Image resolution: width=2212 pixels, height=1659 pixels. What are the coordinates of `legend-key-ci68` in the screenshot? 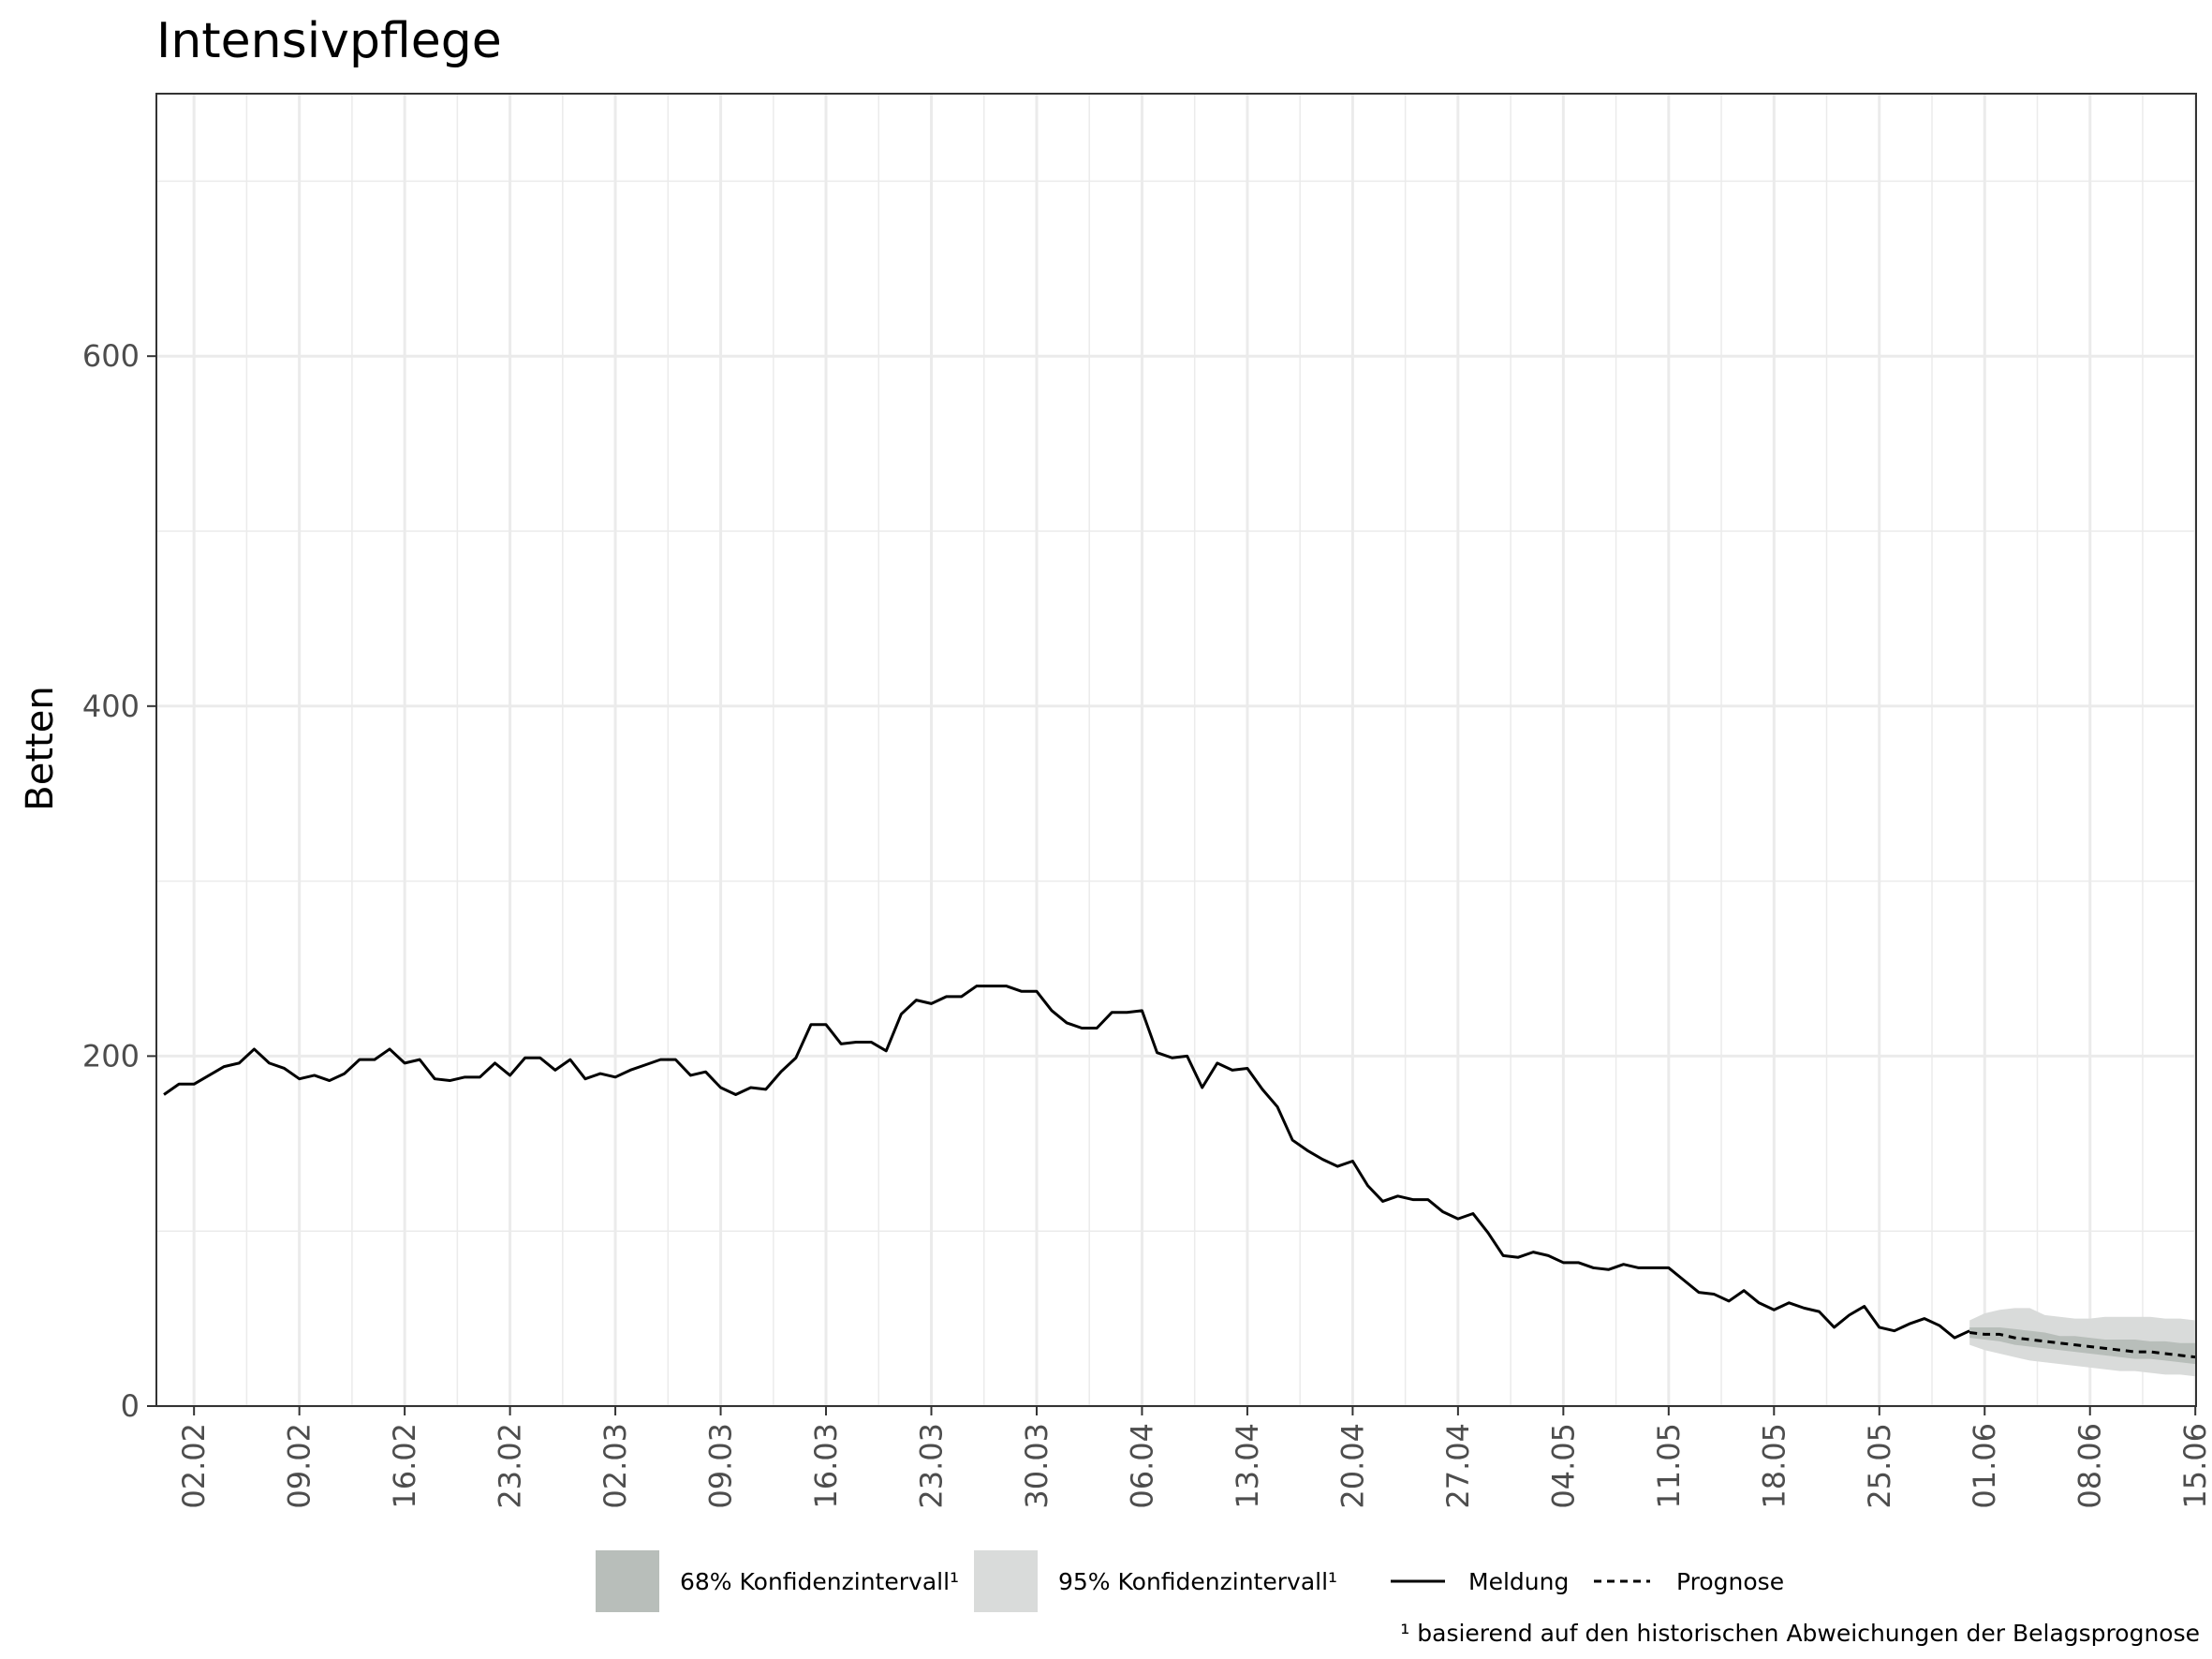 It's located at (627, 1581).